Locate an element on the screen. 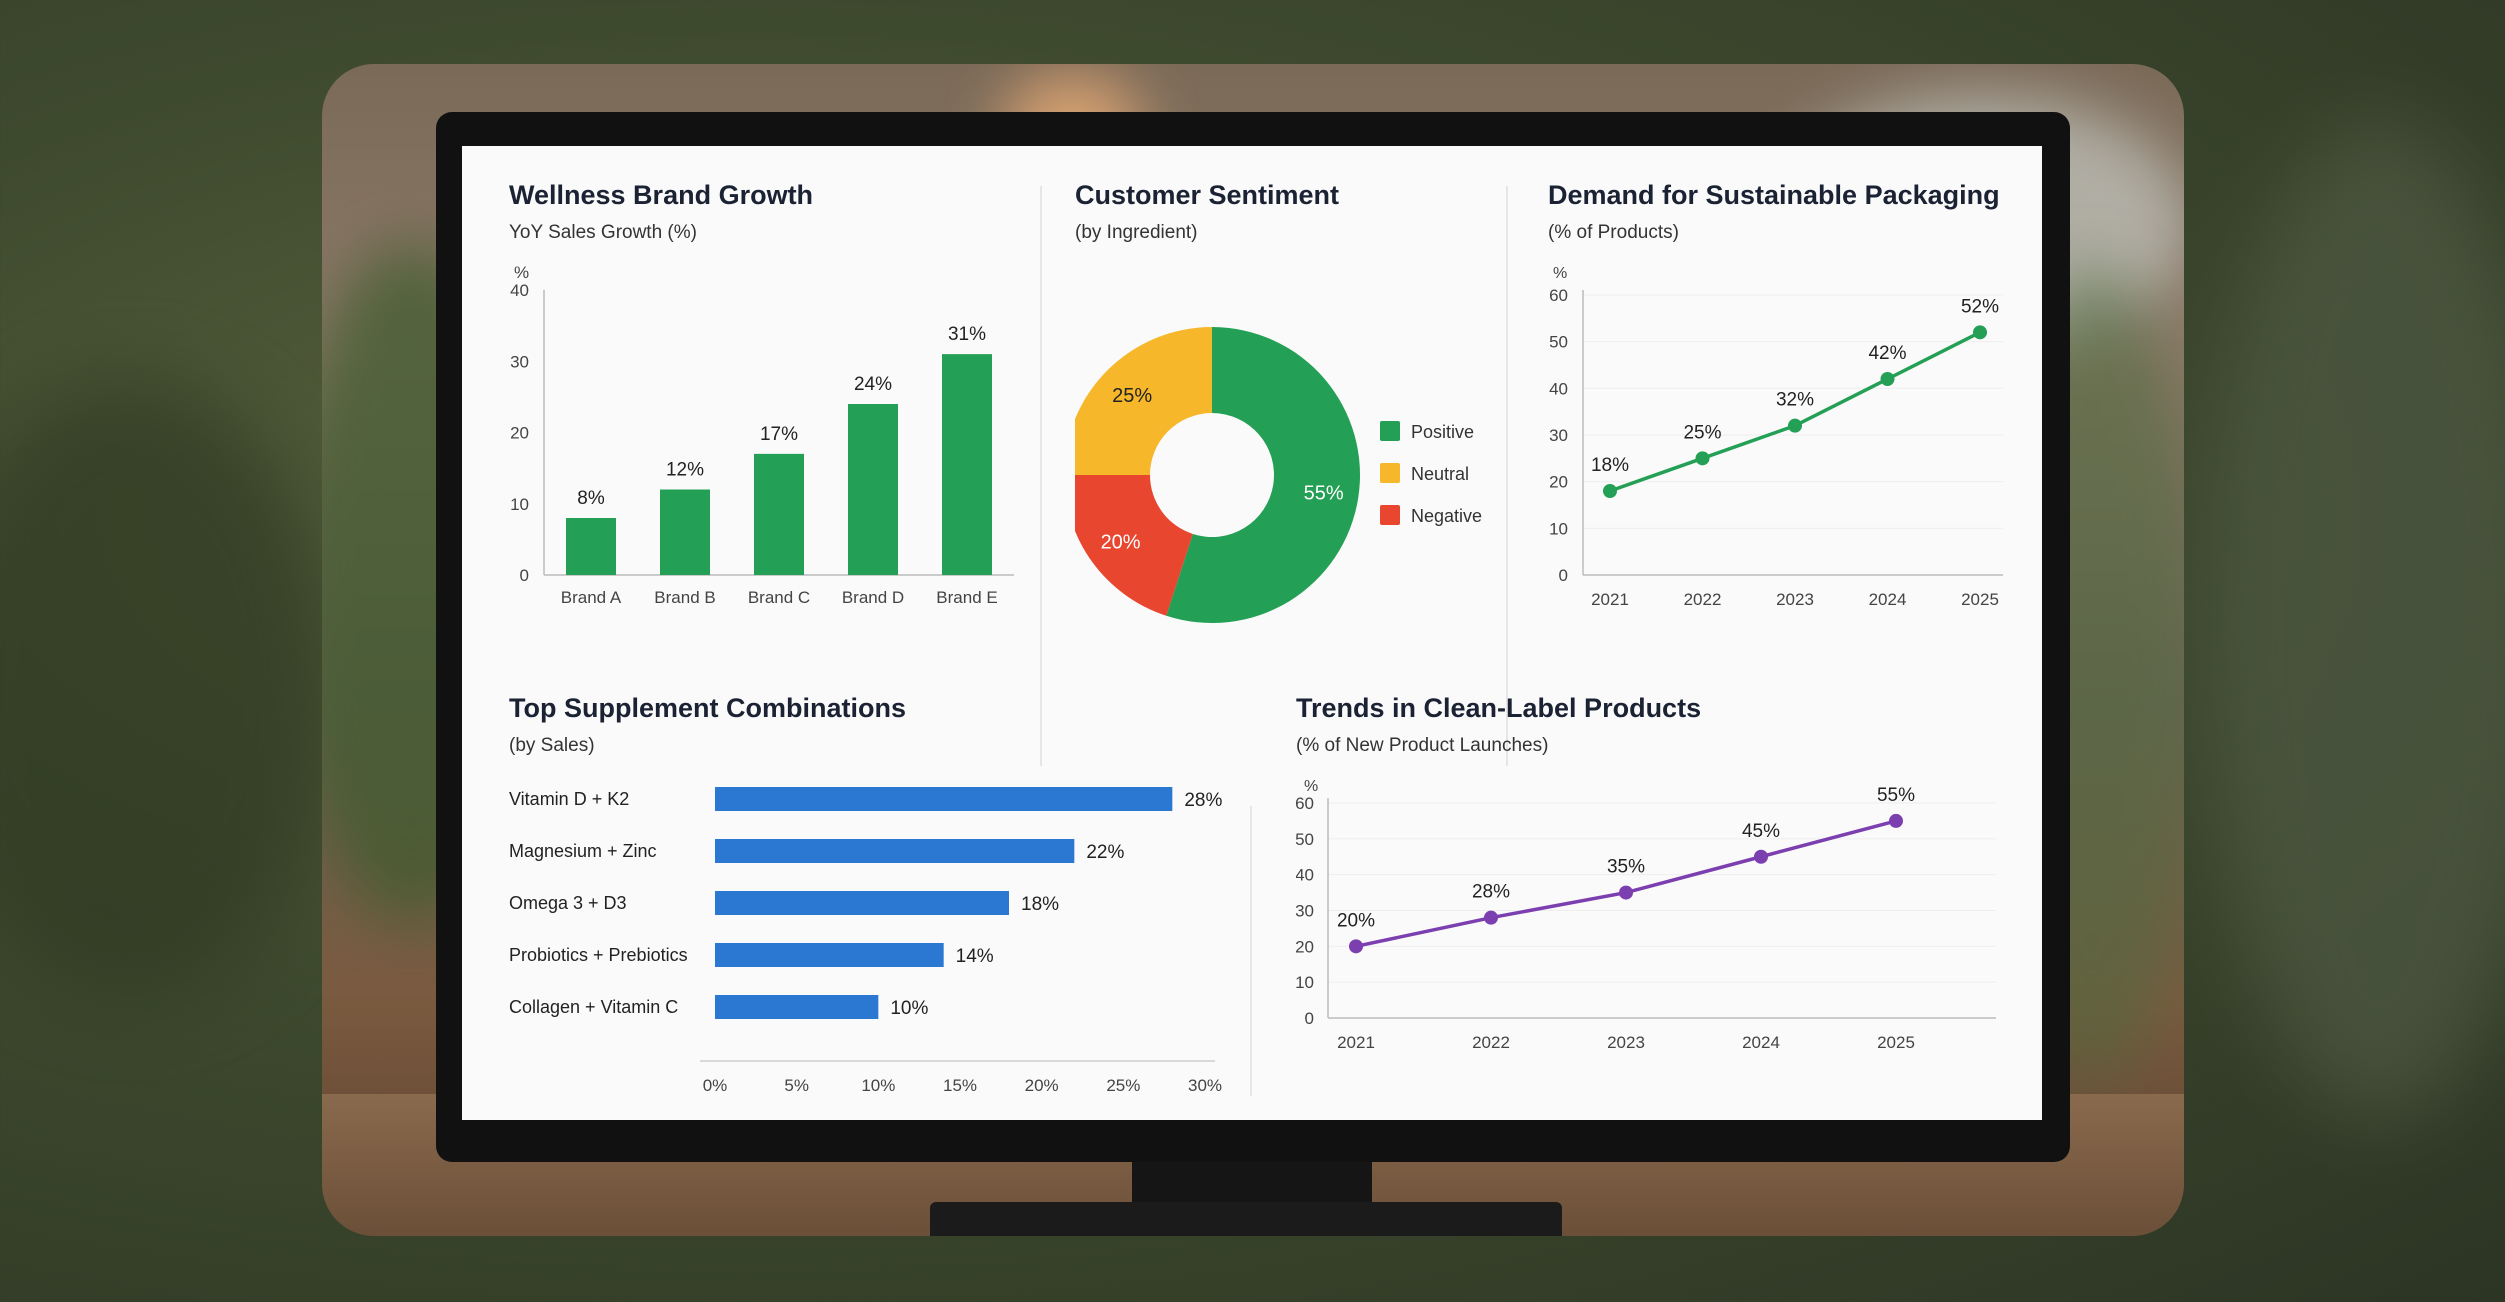 Image resolution: width=2505 pixels, height=1302 pixels. y-tick-label: 0 is located at coordinates (1563, 575).